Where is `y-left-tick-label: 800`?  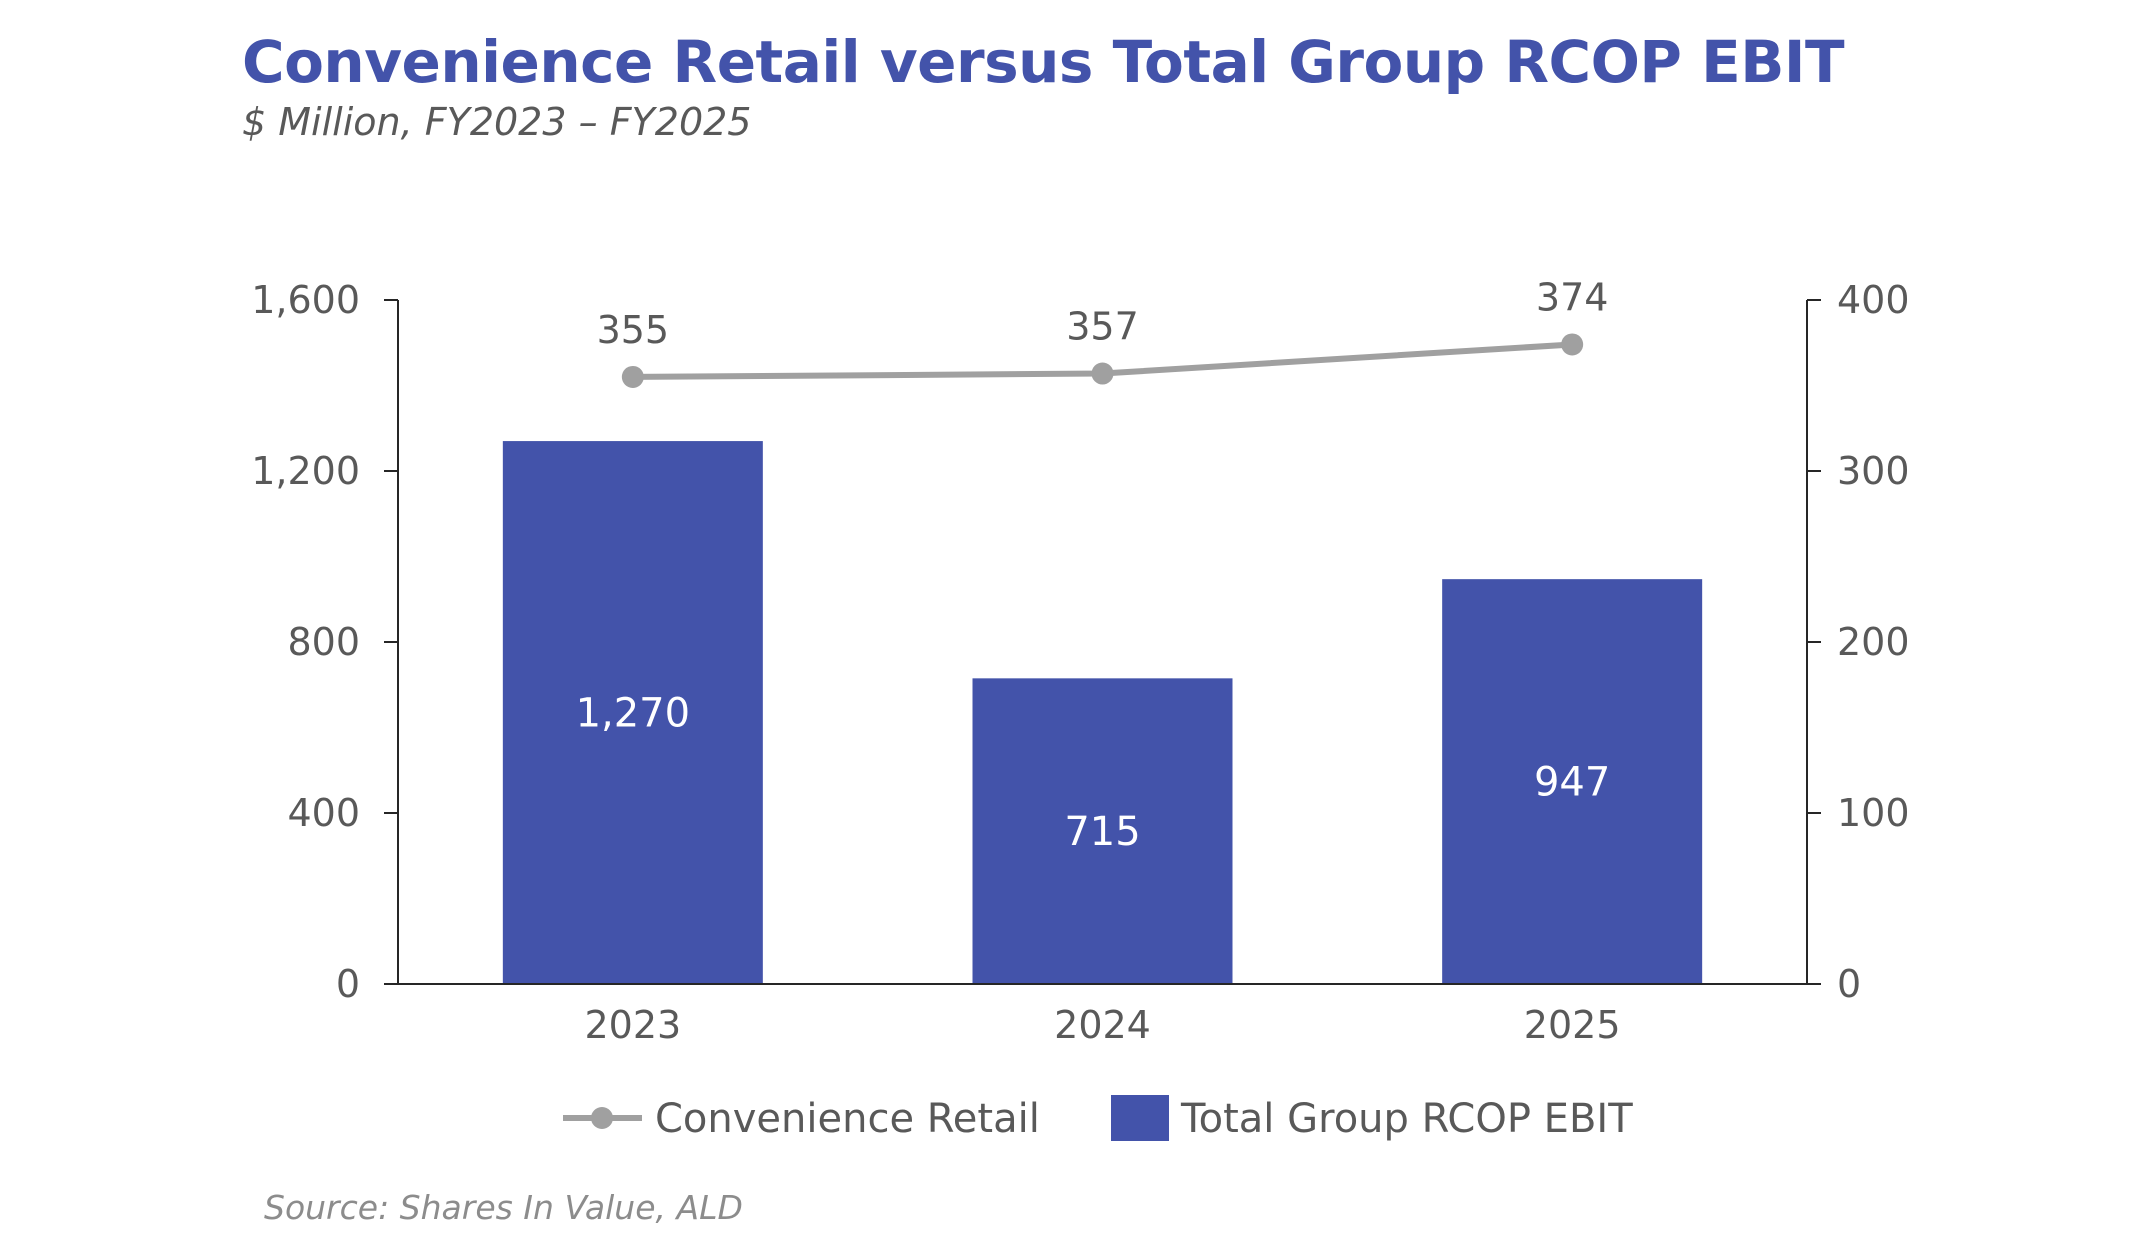
y-left-tick-label: 800 is located at coordinates (323, 642).